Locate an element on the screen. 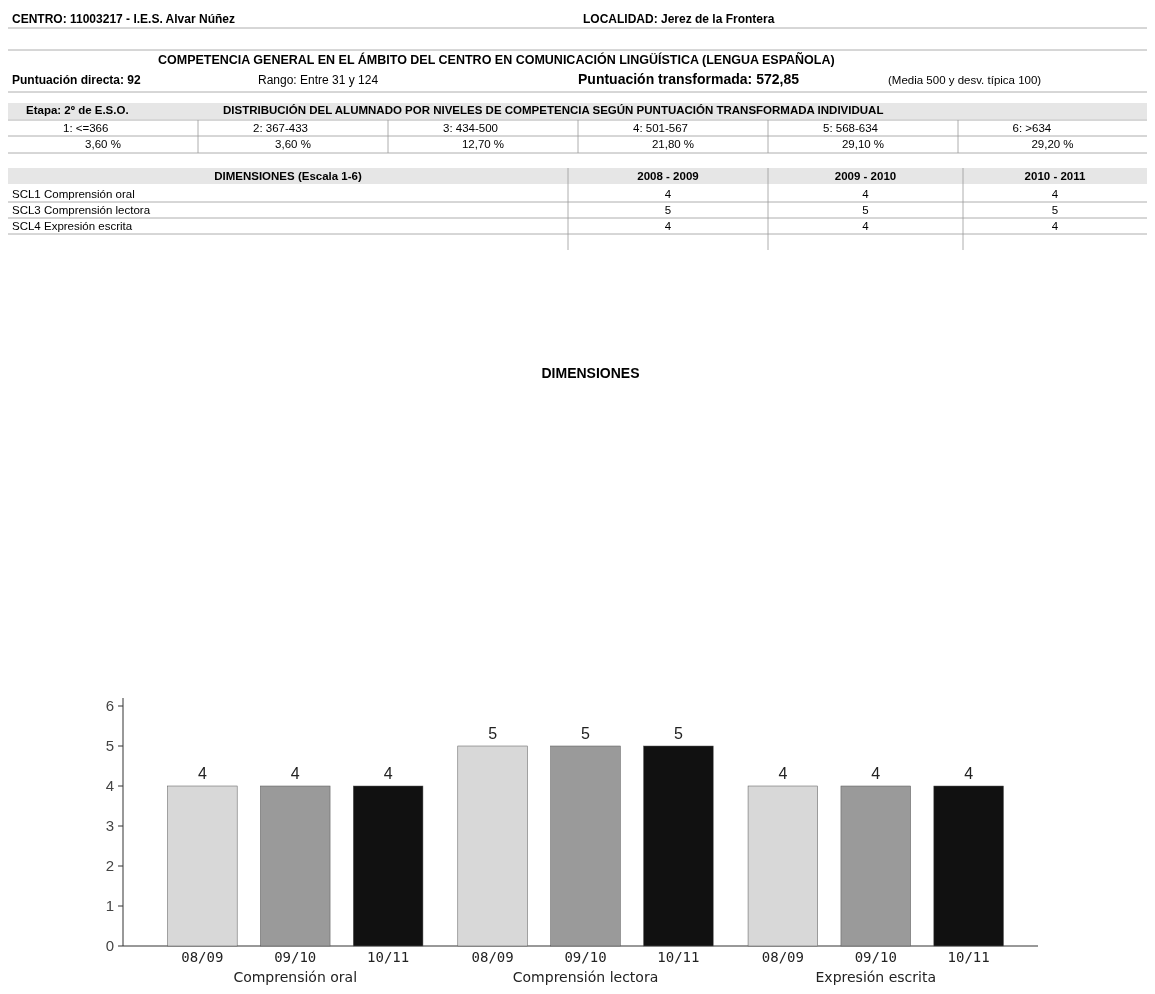 Image resolution: width=1155 pixels, height=994 pixels. y-tick-label: 0 is located at coordinates (109, 946).